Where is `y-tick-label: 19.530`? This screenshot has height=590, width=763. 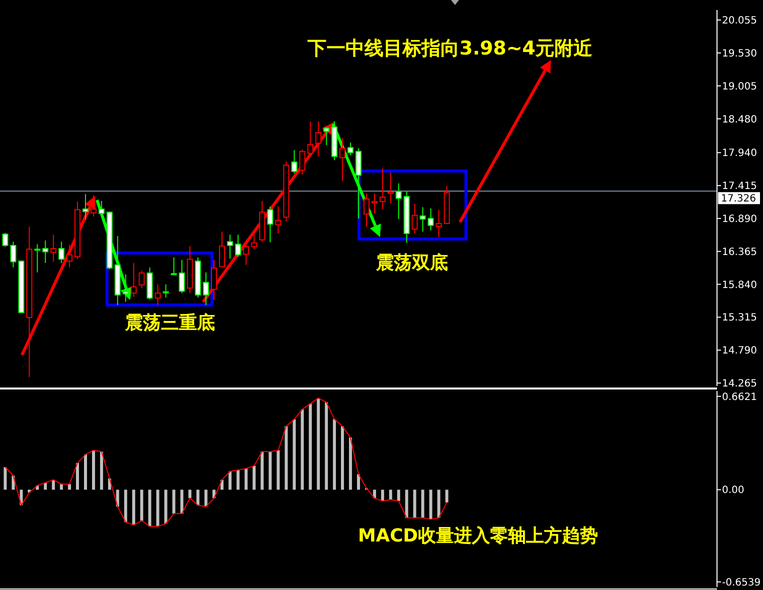
y-tick-label: 19.530 is located at coordinates (739, 54).